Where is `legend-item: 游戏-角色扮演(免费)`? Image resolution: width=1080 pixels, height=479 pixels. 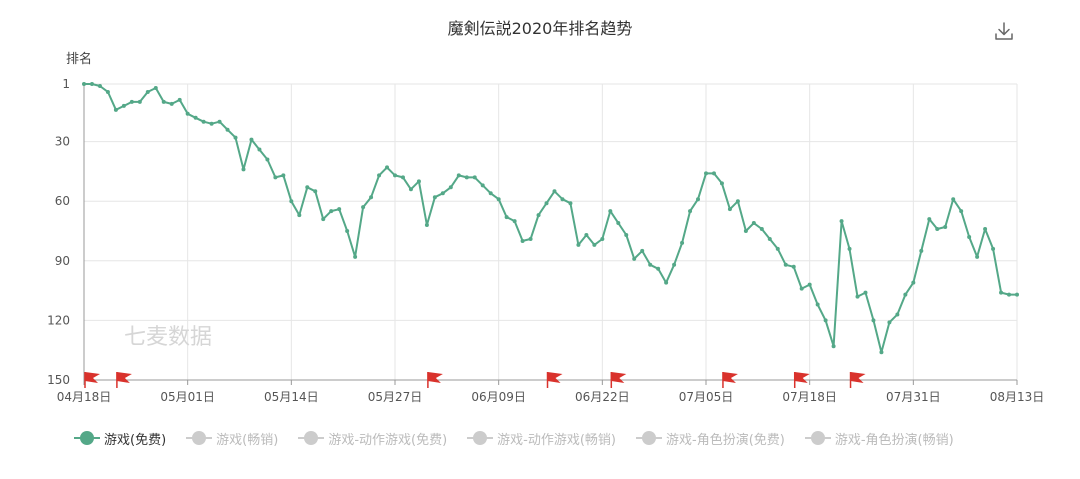
legend-item: 游戏-角色扮演(免费) is located at coordinates (710, 438).